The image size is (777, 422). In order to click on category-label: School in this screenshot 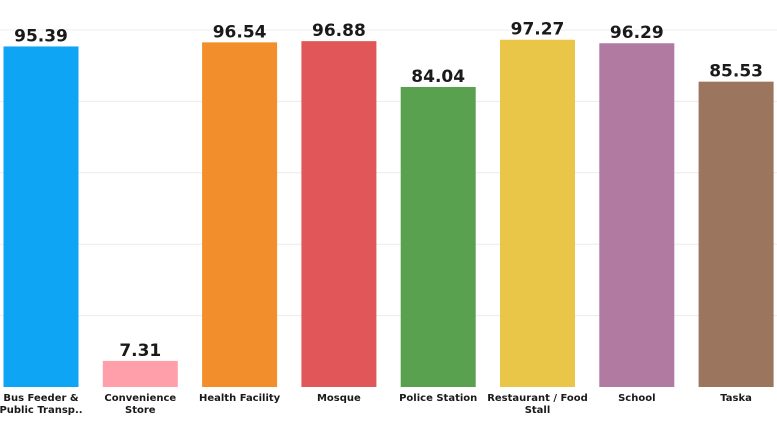, I will do `click(636, 398)`.